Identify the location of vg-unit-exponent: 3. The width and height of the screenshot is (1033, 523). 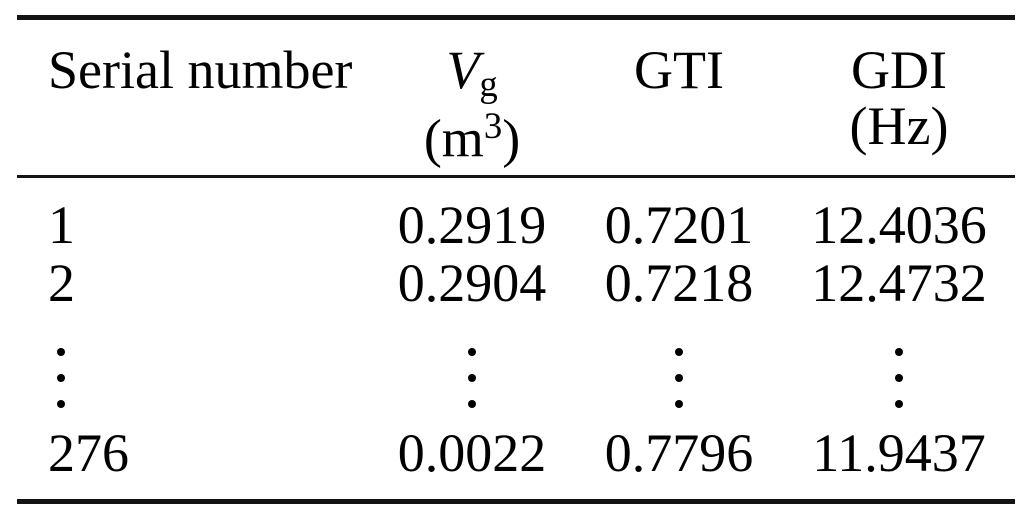
(493, 125).